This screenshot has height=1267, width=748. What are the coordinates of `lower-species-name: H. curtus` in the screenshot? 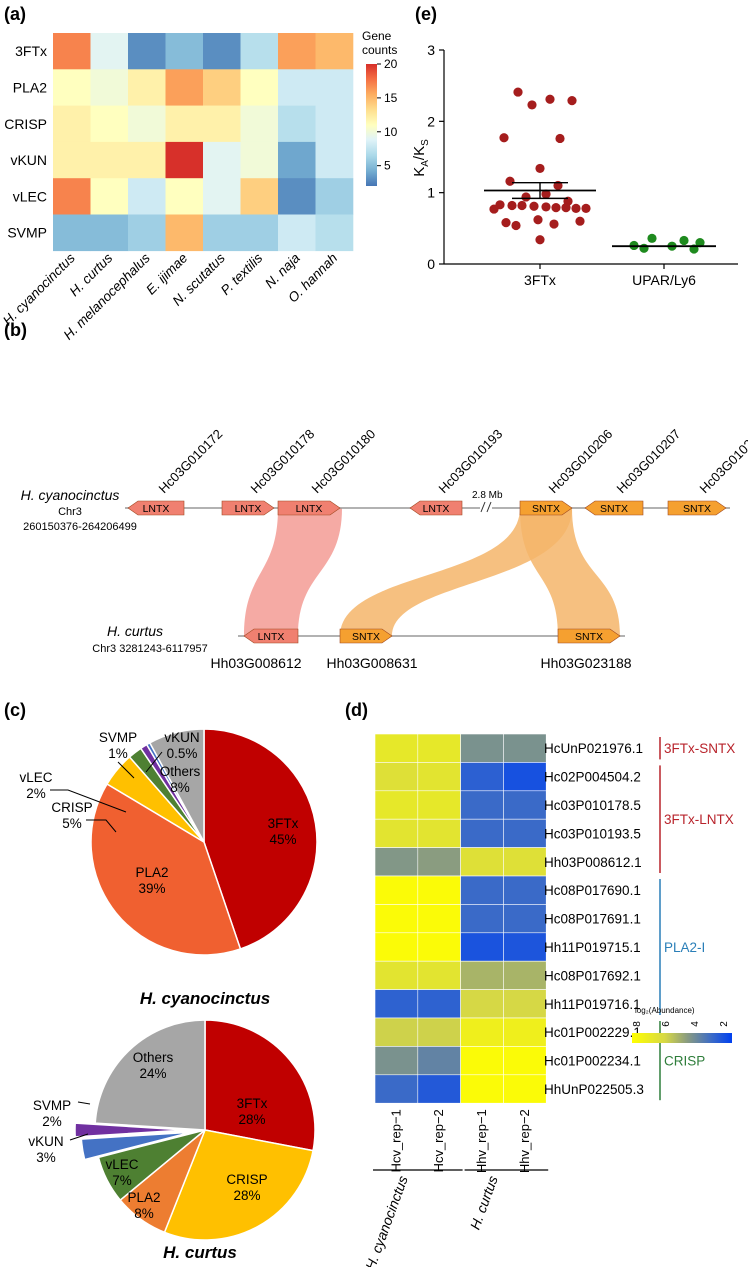 It's located at (135, 631).